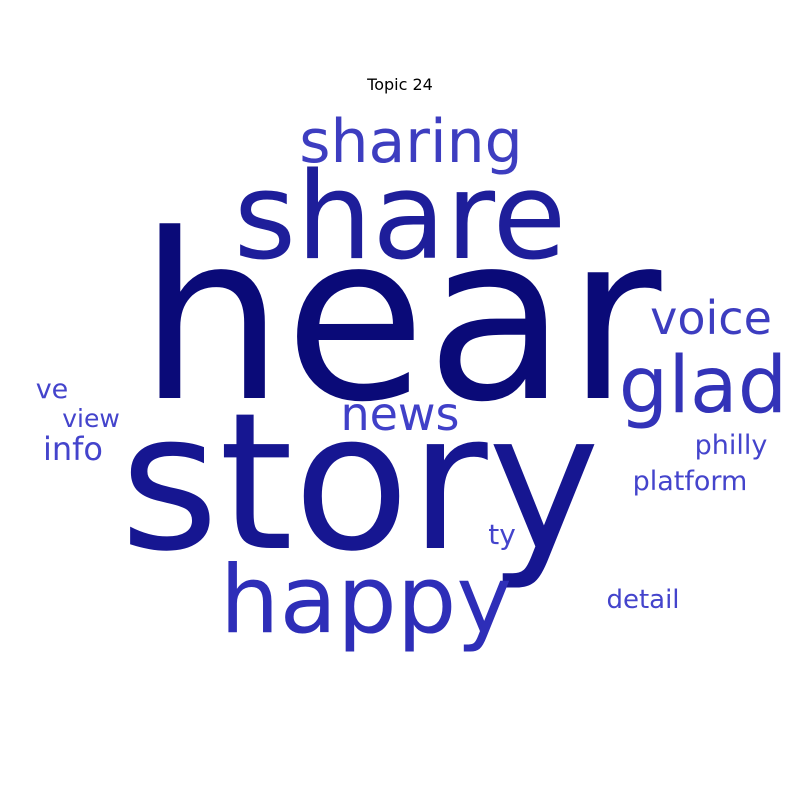 The height and width of the screenshot is (800, 800). Describe the element at coordinates (411, 142) in the screenshot. I see `word-sharing: sharing` at that location.